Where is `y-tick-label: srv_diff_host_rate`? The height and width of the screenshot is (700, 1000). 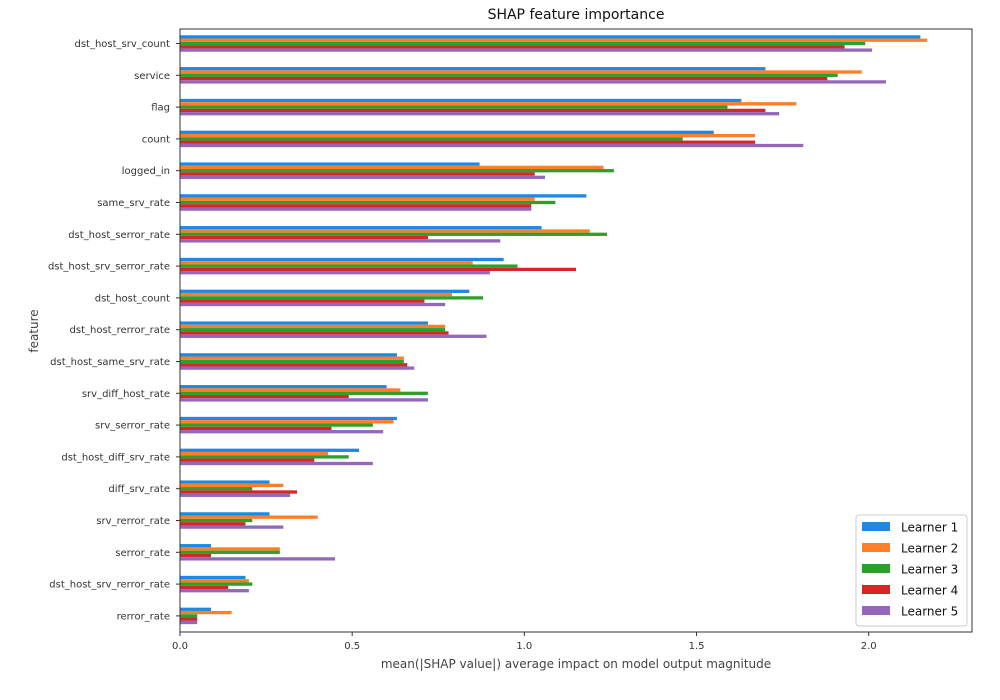 y-tick-label: srv_diff_host_rate is located at coordinates (126, 394).